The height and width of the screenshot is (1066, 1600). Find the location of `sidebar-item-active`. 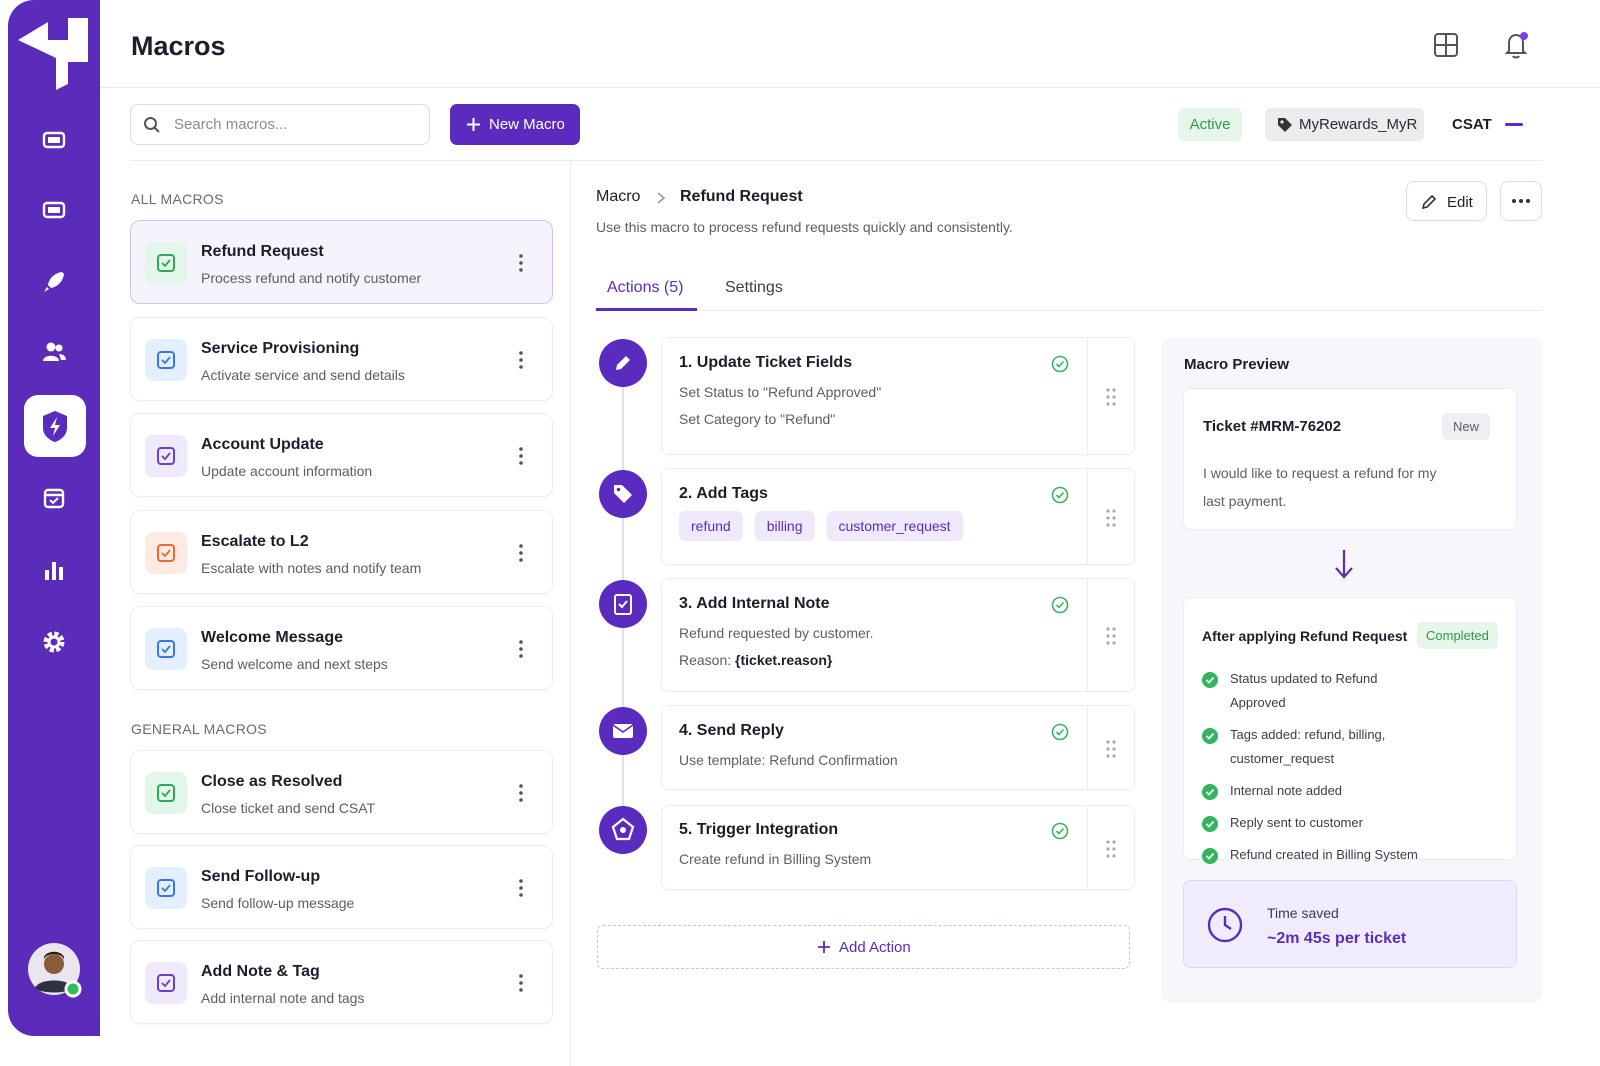

sidebar-item-active is located at coordinates (55, 426).